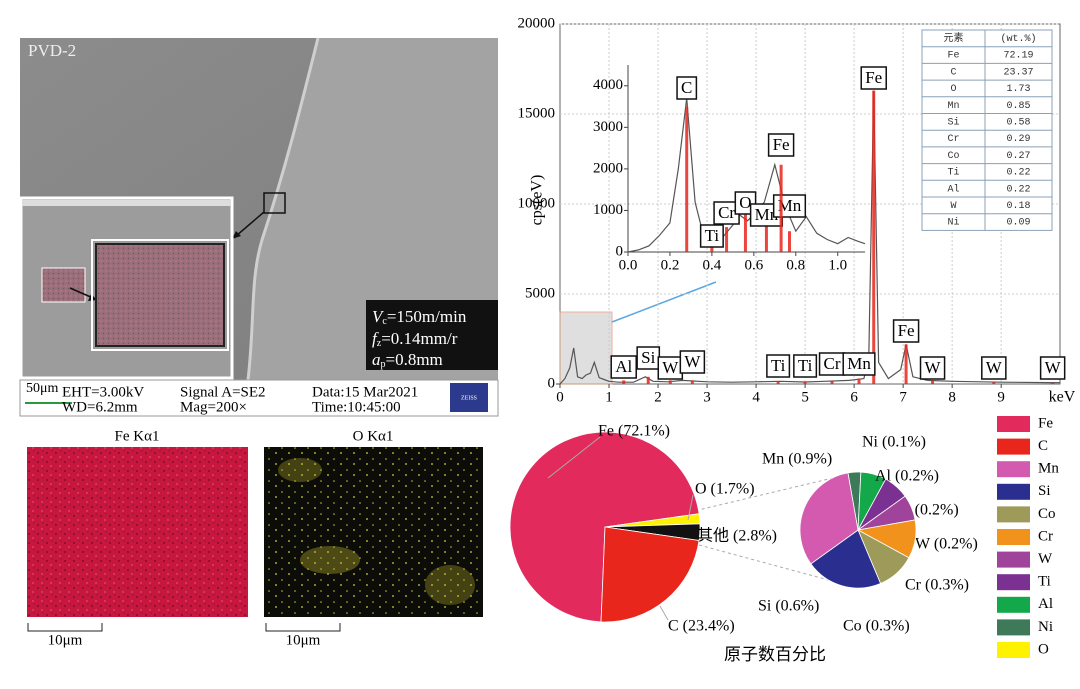  What do you see at coordinates (876, 626) in the screenshot?
I see `slice-label: Co (0.3%)` at bounding box center [876, 626].